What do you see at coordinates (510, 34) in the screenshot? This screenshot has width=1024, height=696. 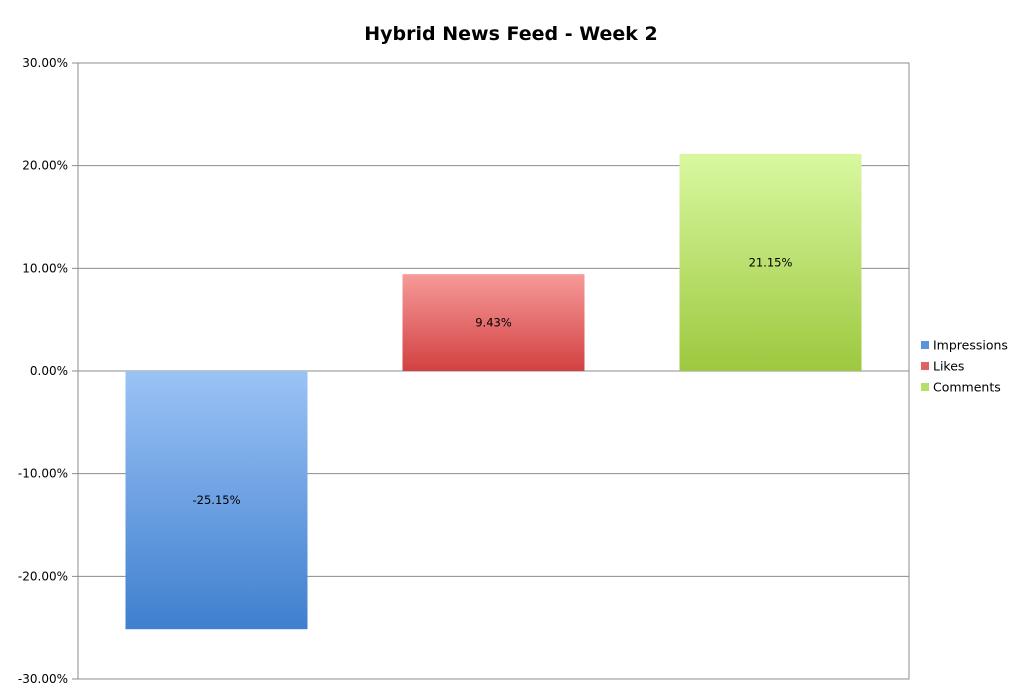 I see `chart-title: Hybrid News Feed - Week 2` at bounding box center [510, 34].